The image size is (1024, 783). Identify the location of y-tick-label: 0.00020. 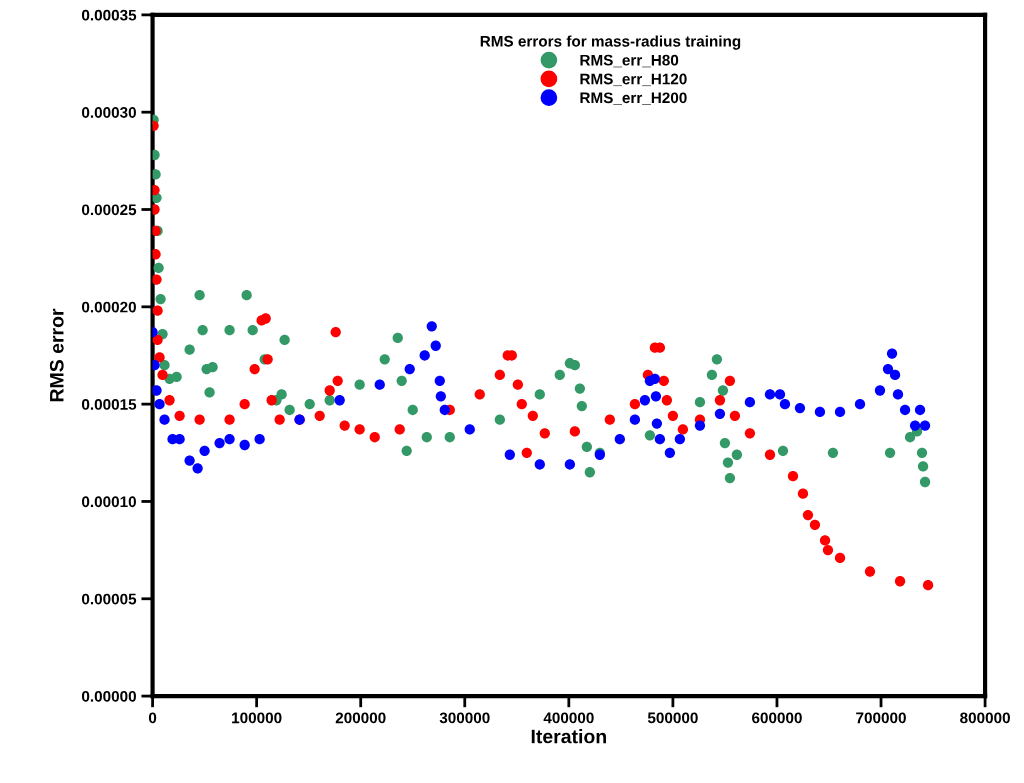
(108, 307).